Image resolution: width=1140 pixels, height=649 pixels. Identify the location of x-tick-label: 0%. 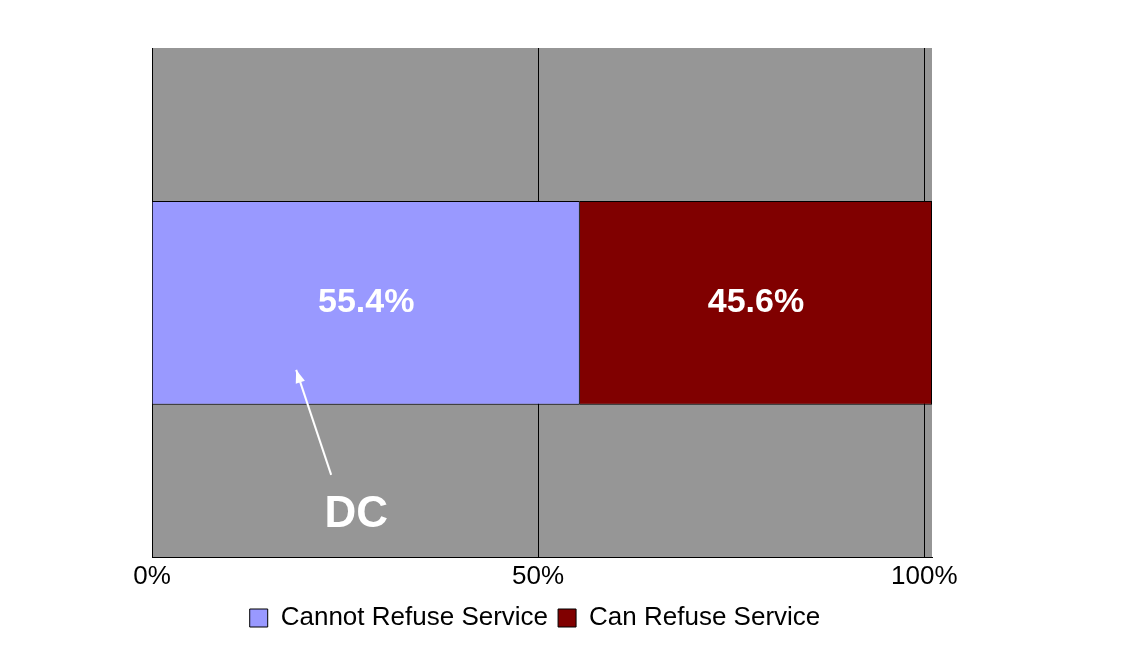
(152, 574).